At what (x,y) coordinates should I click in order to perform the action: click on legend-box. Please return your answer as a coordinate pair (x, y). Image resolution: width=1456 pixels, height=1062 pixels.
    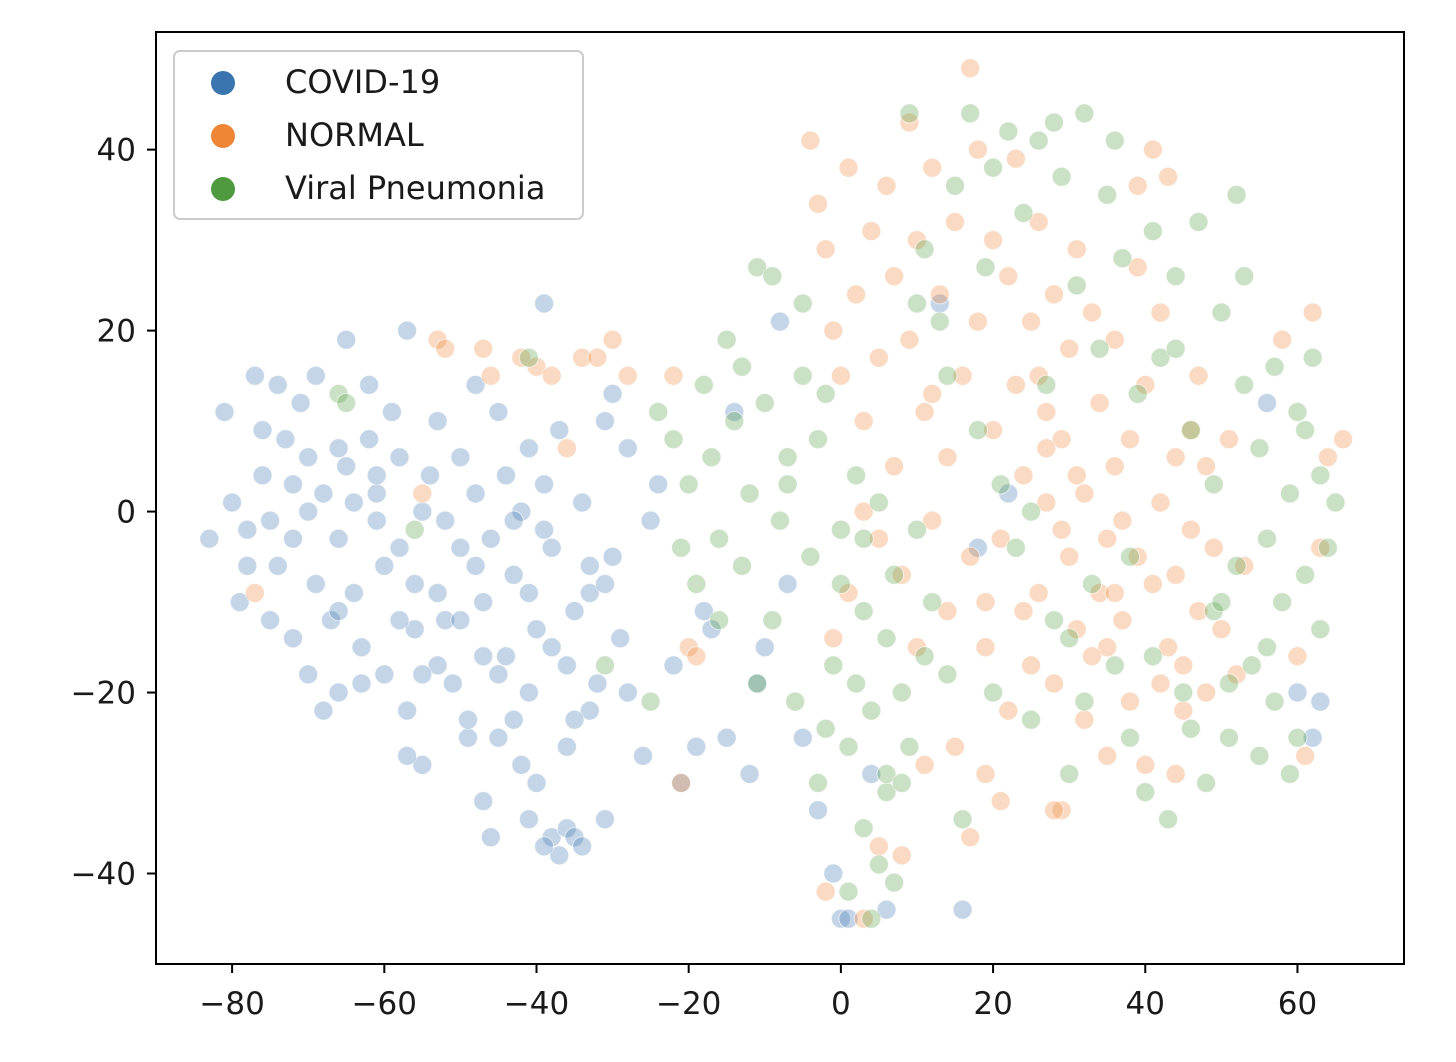
    Looking at the image, I should click on (378, 135).